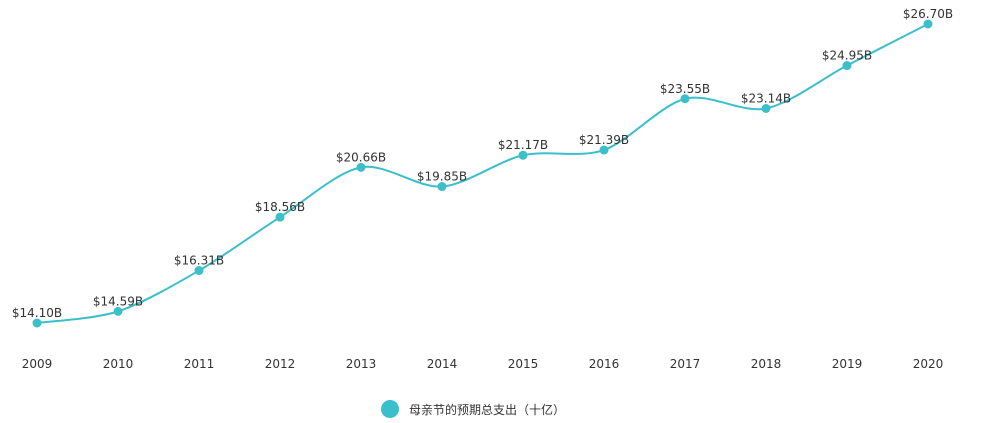 This screenshot has width=984, height=423. Describe the element at coordinates (523, 364) in the screenshot. I see `x-tick-label: 2015` at that location.